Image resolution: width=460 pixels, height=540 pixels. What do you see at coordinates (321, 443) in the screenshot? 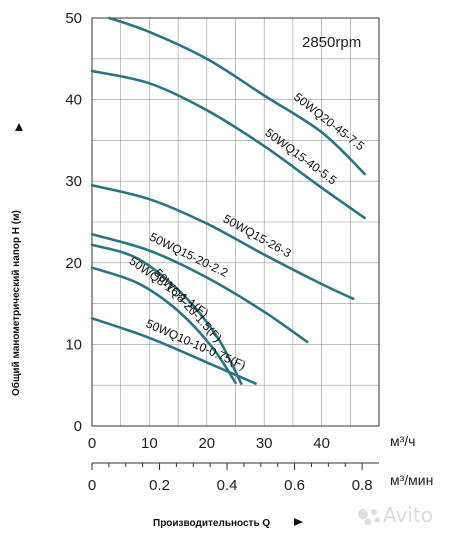
I see `x-tick-label: 40` at bounding box center [321, 443].